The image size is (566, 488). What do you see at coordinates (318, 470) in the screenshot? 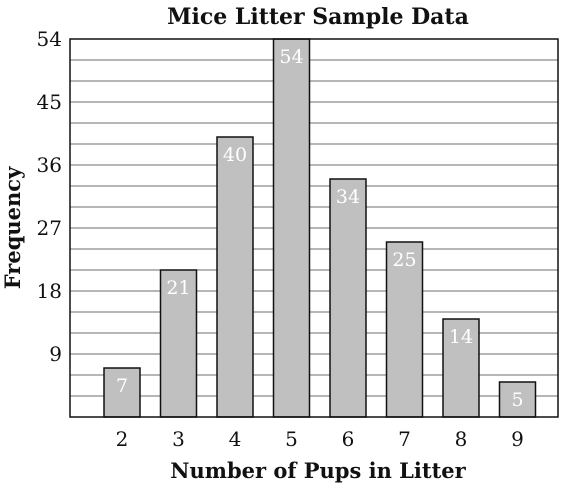
I see `x-axis-title: Number of Pups in Litter` at bounding box center [318, 470].